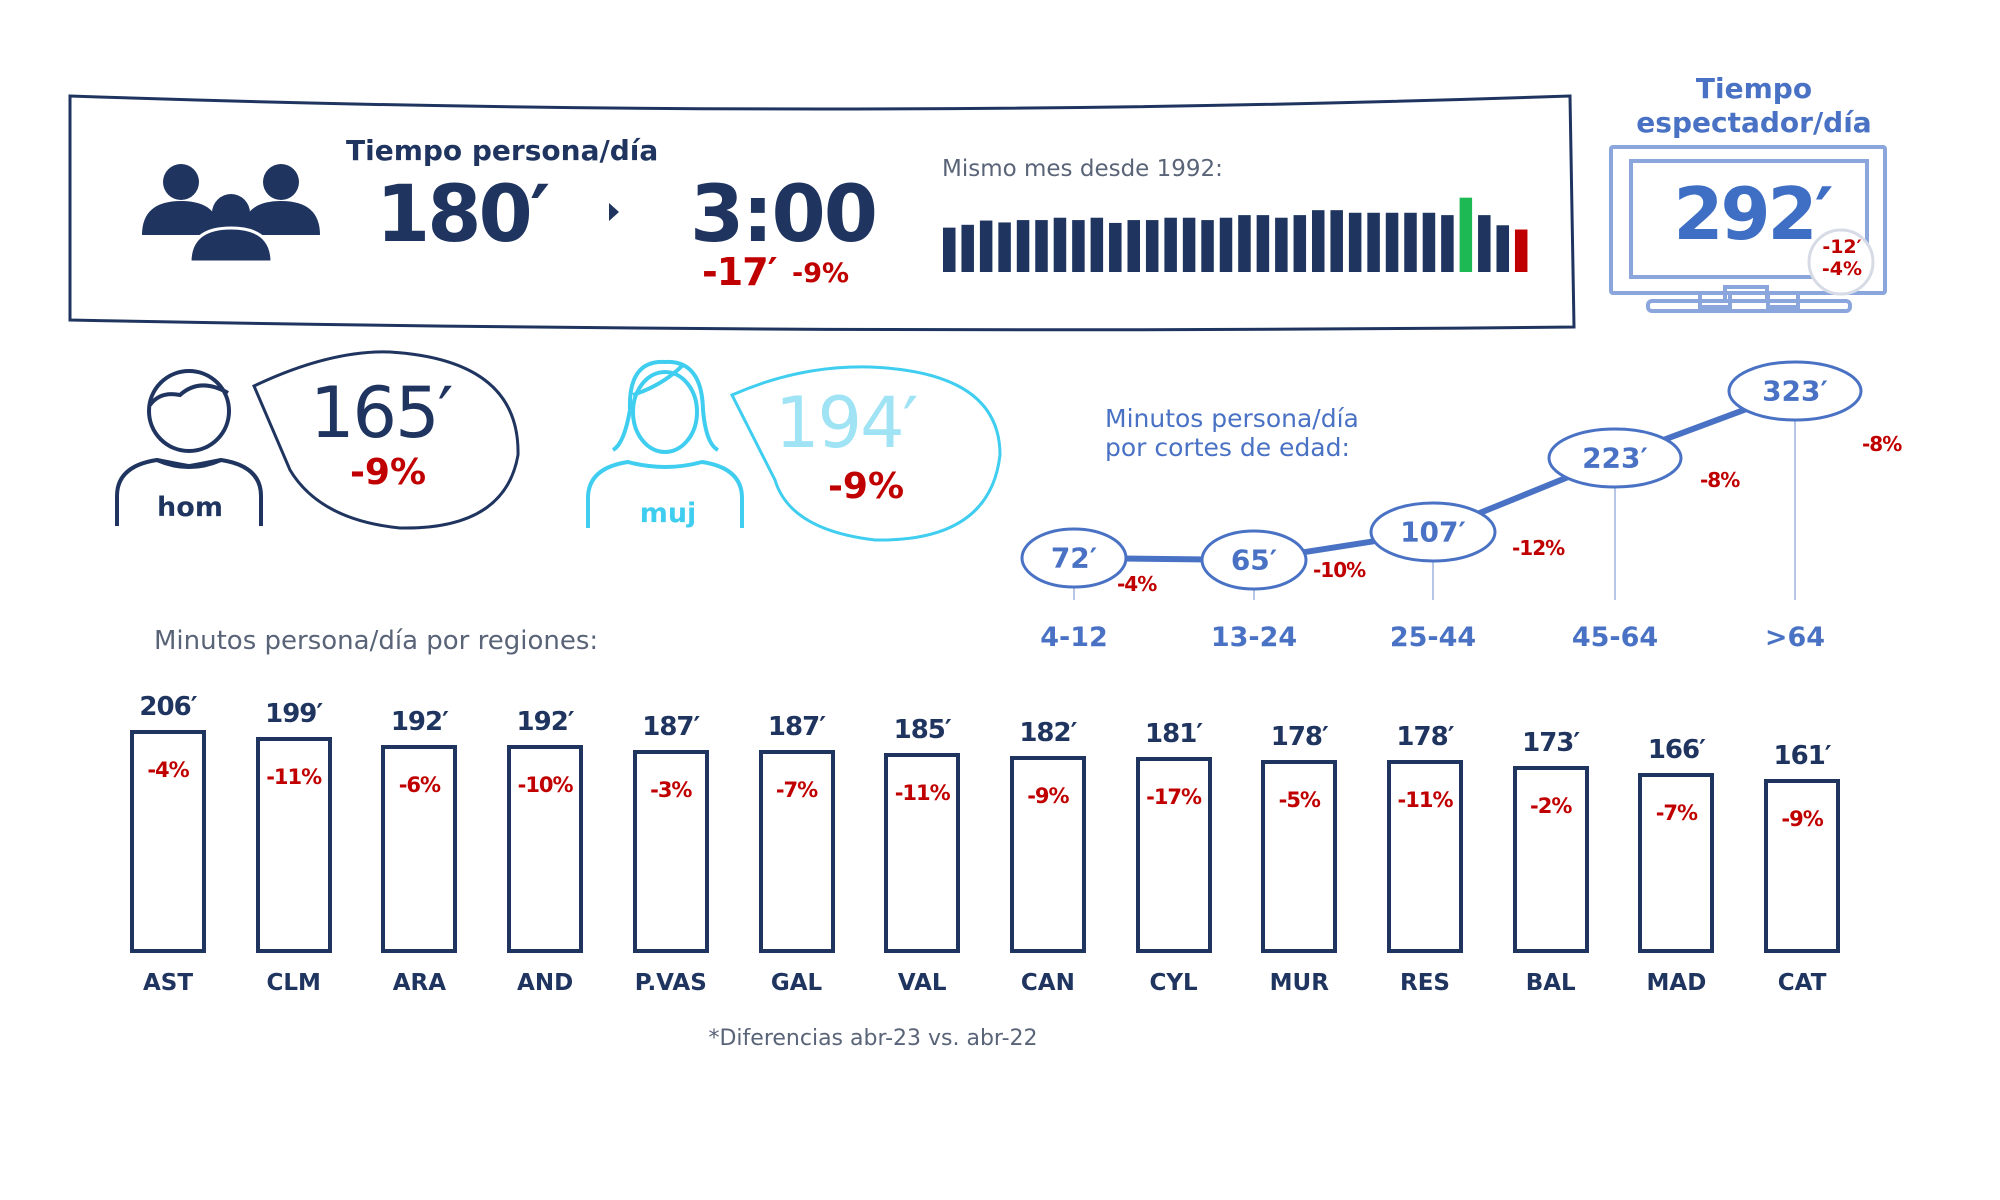 This screenshot has height=1200, width=2000. Describe the element at coordinates (1244, 243) in the screenshot. I see `history-bar-2008` at that location.